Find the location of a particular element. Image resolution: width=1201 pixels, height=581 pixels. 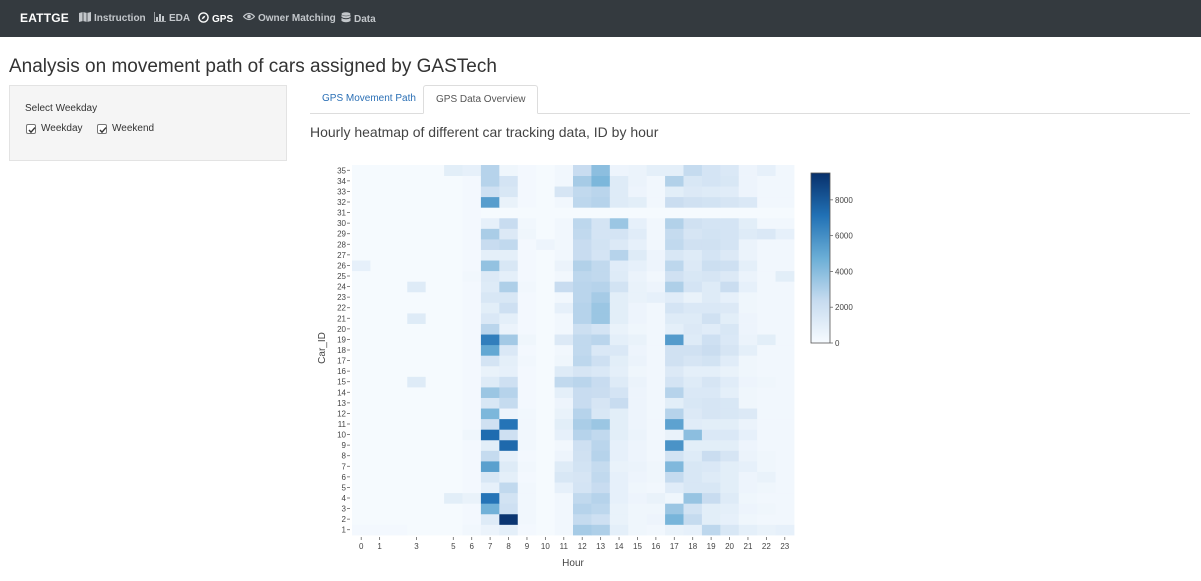

x-tick-label: 0 is located at coordinates (361, 546).